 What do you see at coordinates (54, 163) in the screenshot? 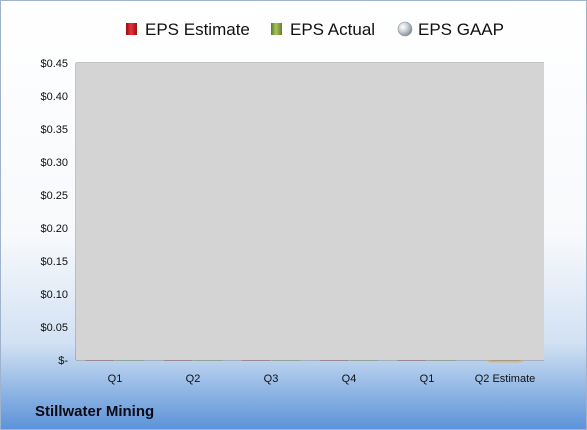
I see `y-tick-label: $0.30` at bounding box center [54, 163].